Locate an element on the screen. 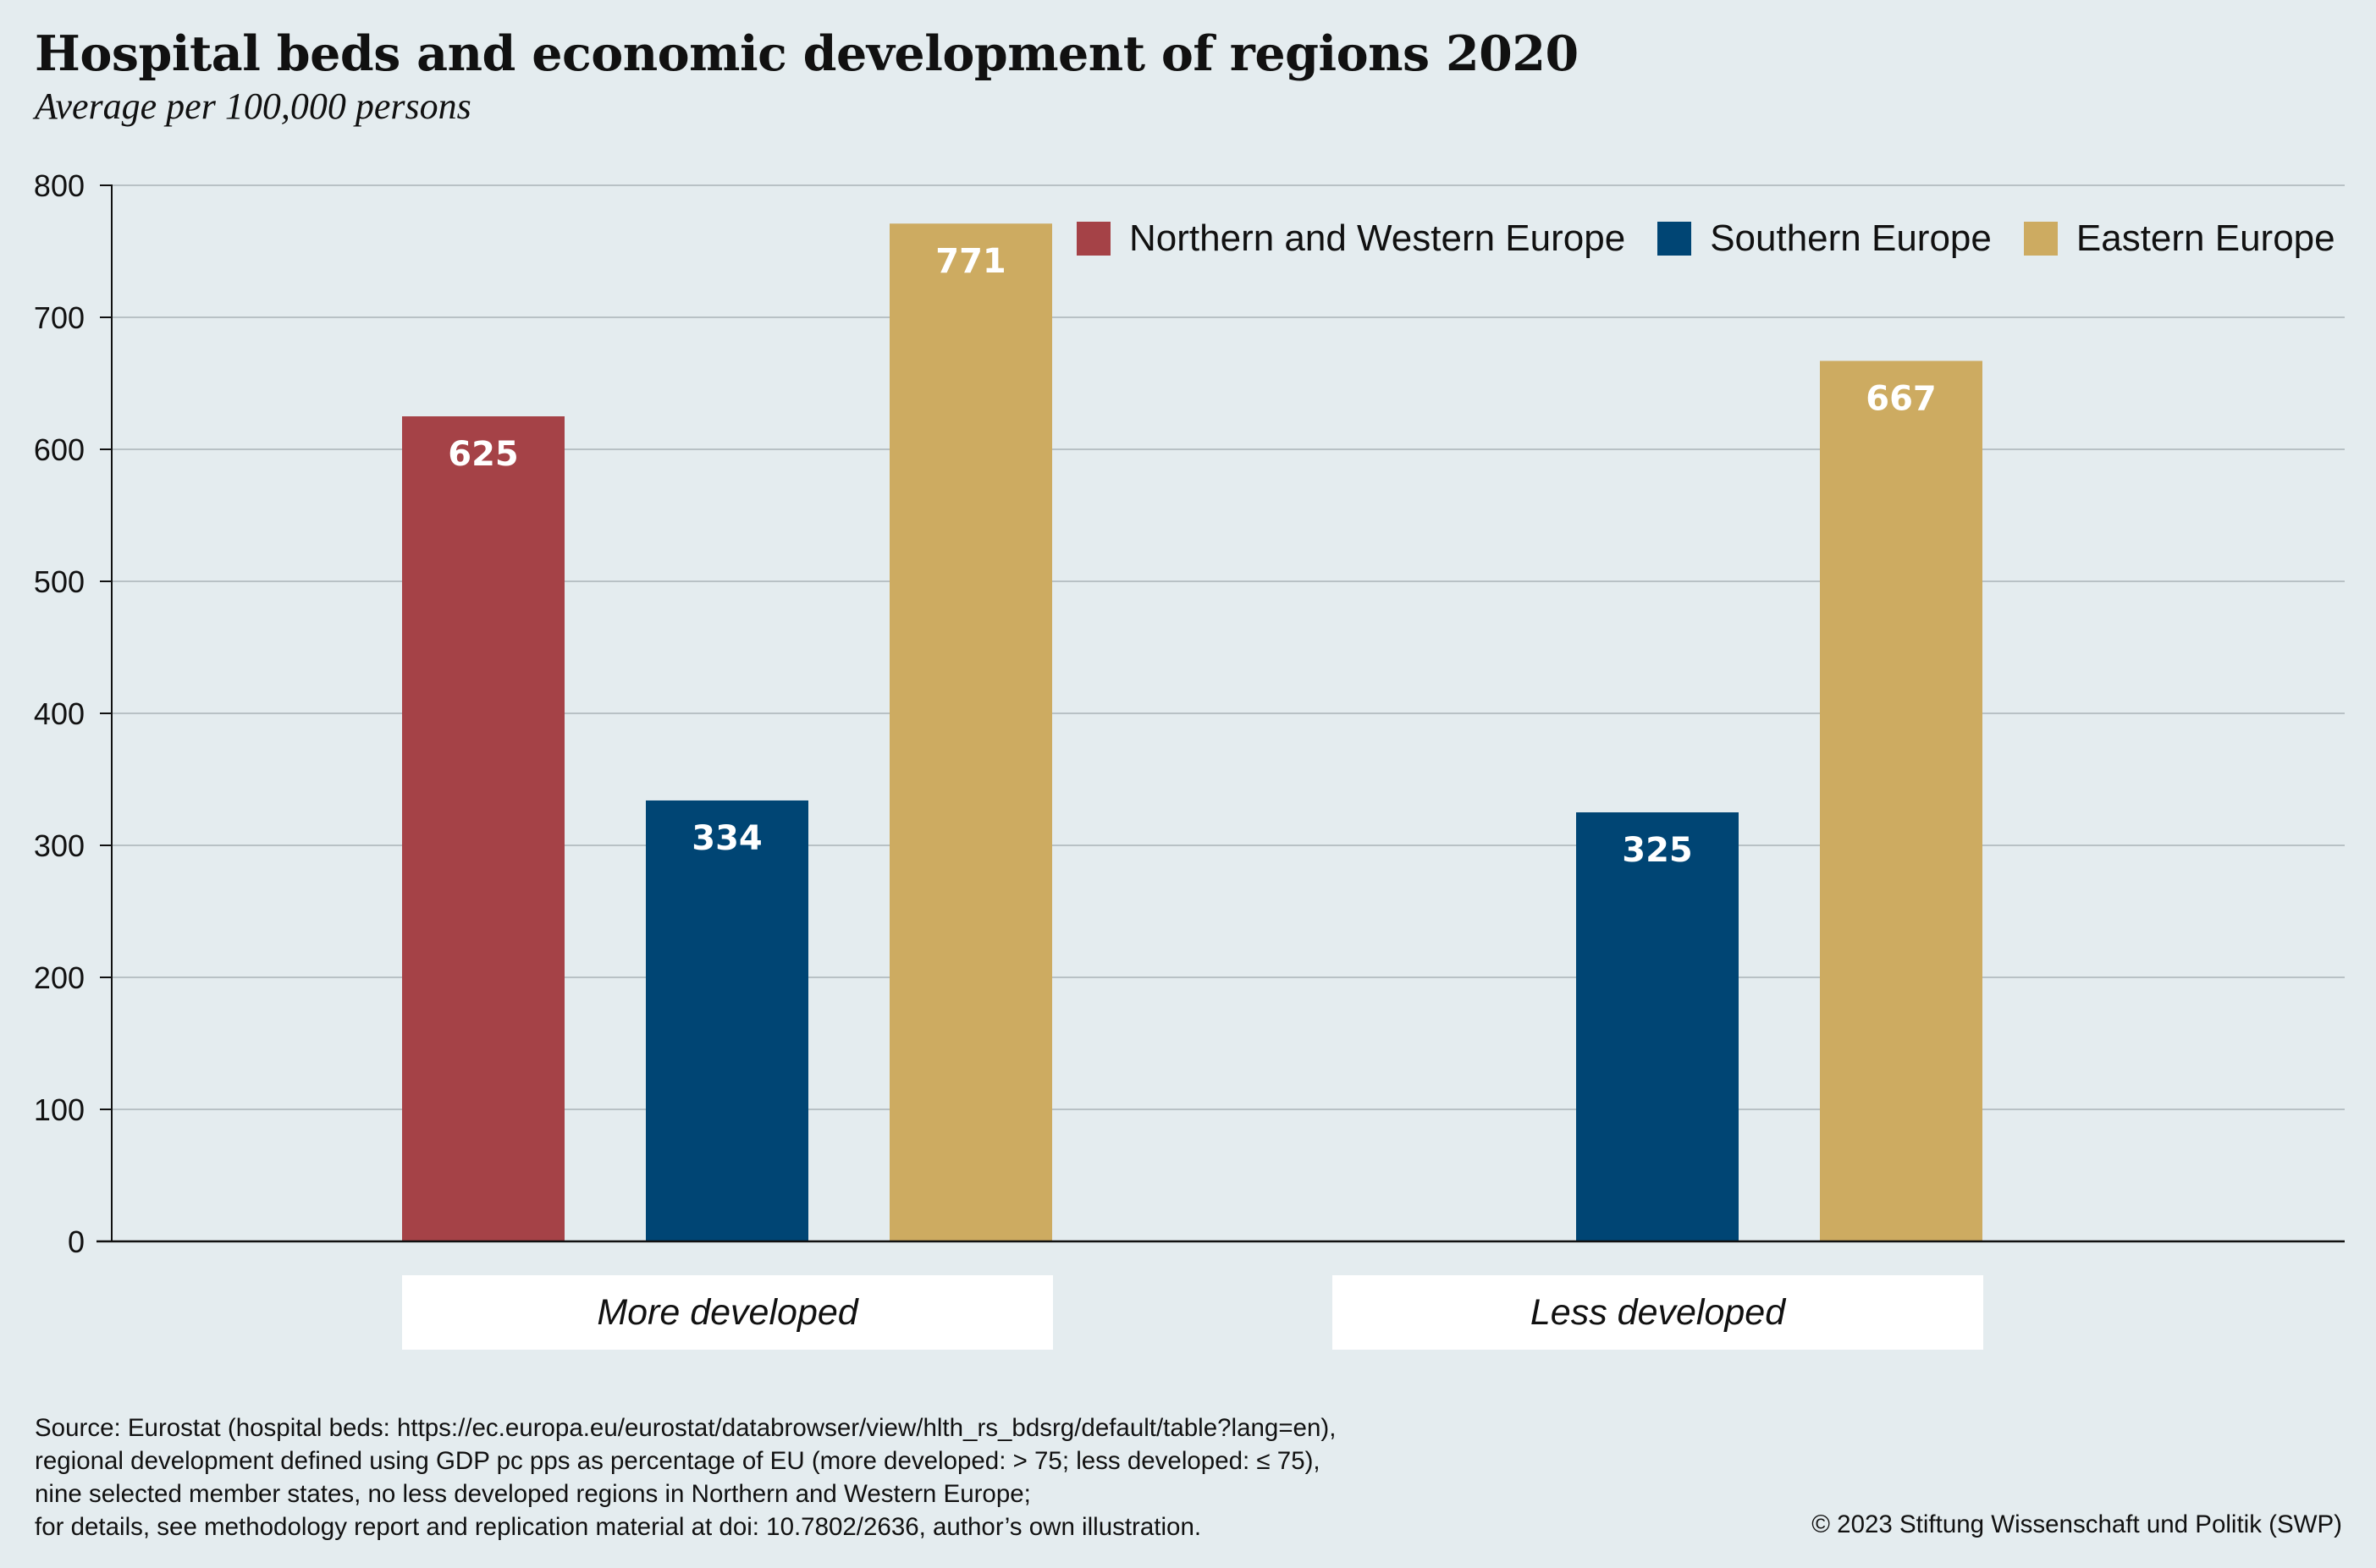 The width and height of the screenshot is (2376, 1568). bar-value-label: 771 is located at coordinates (970, 261).